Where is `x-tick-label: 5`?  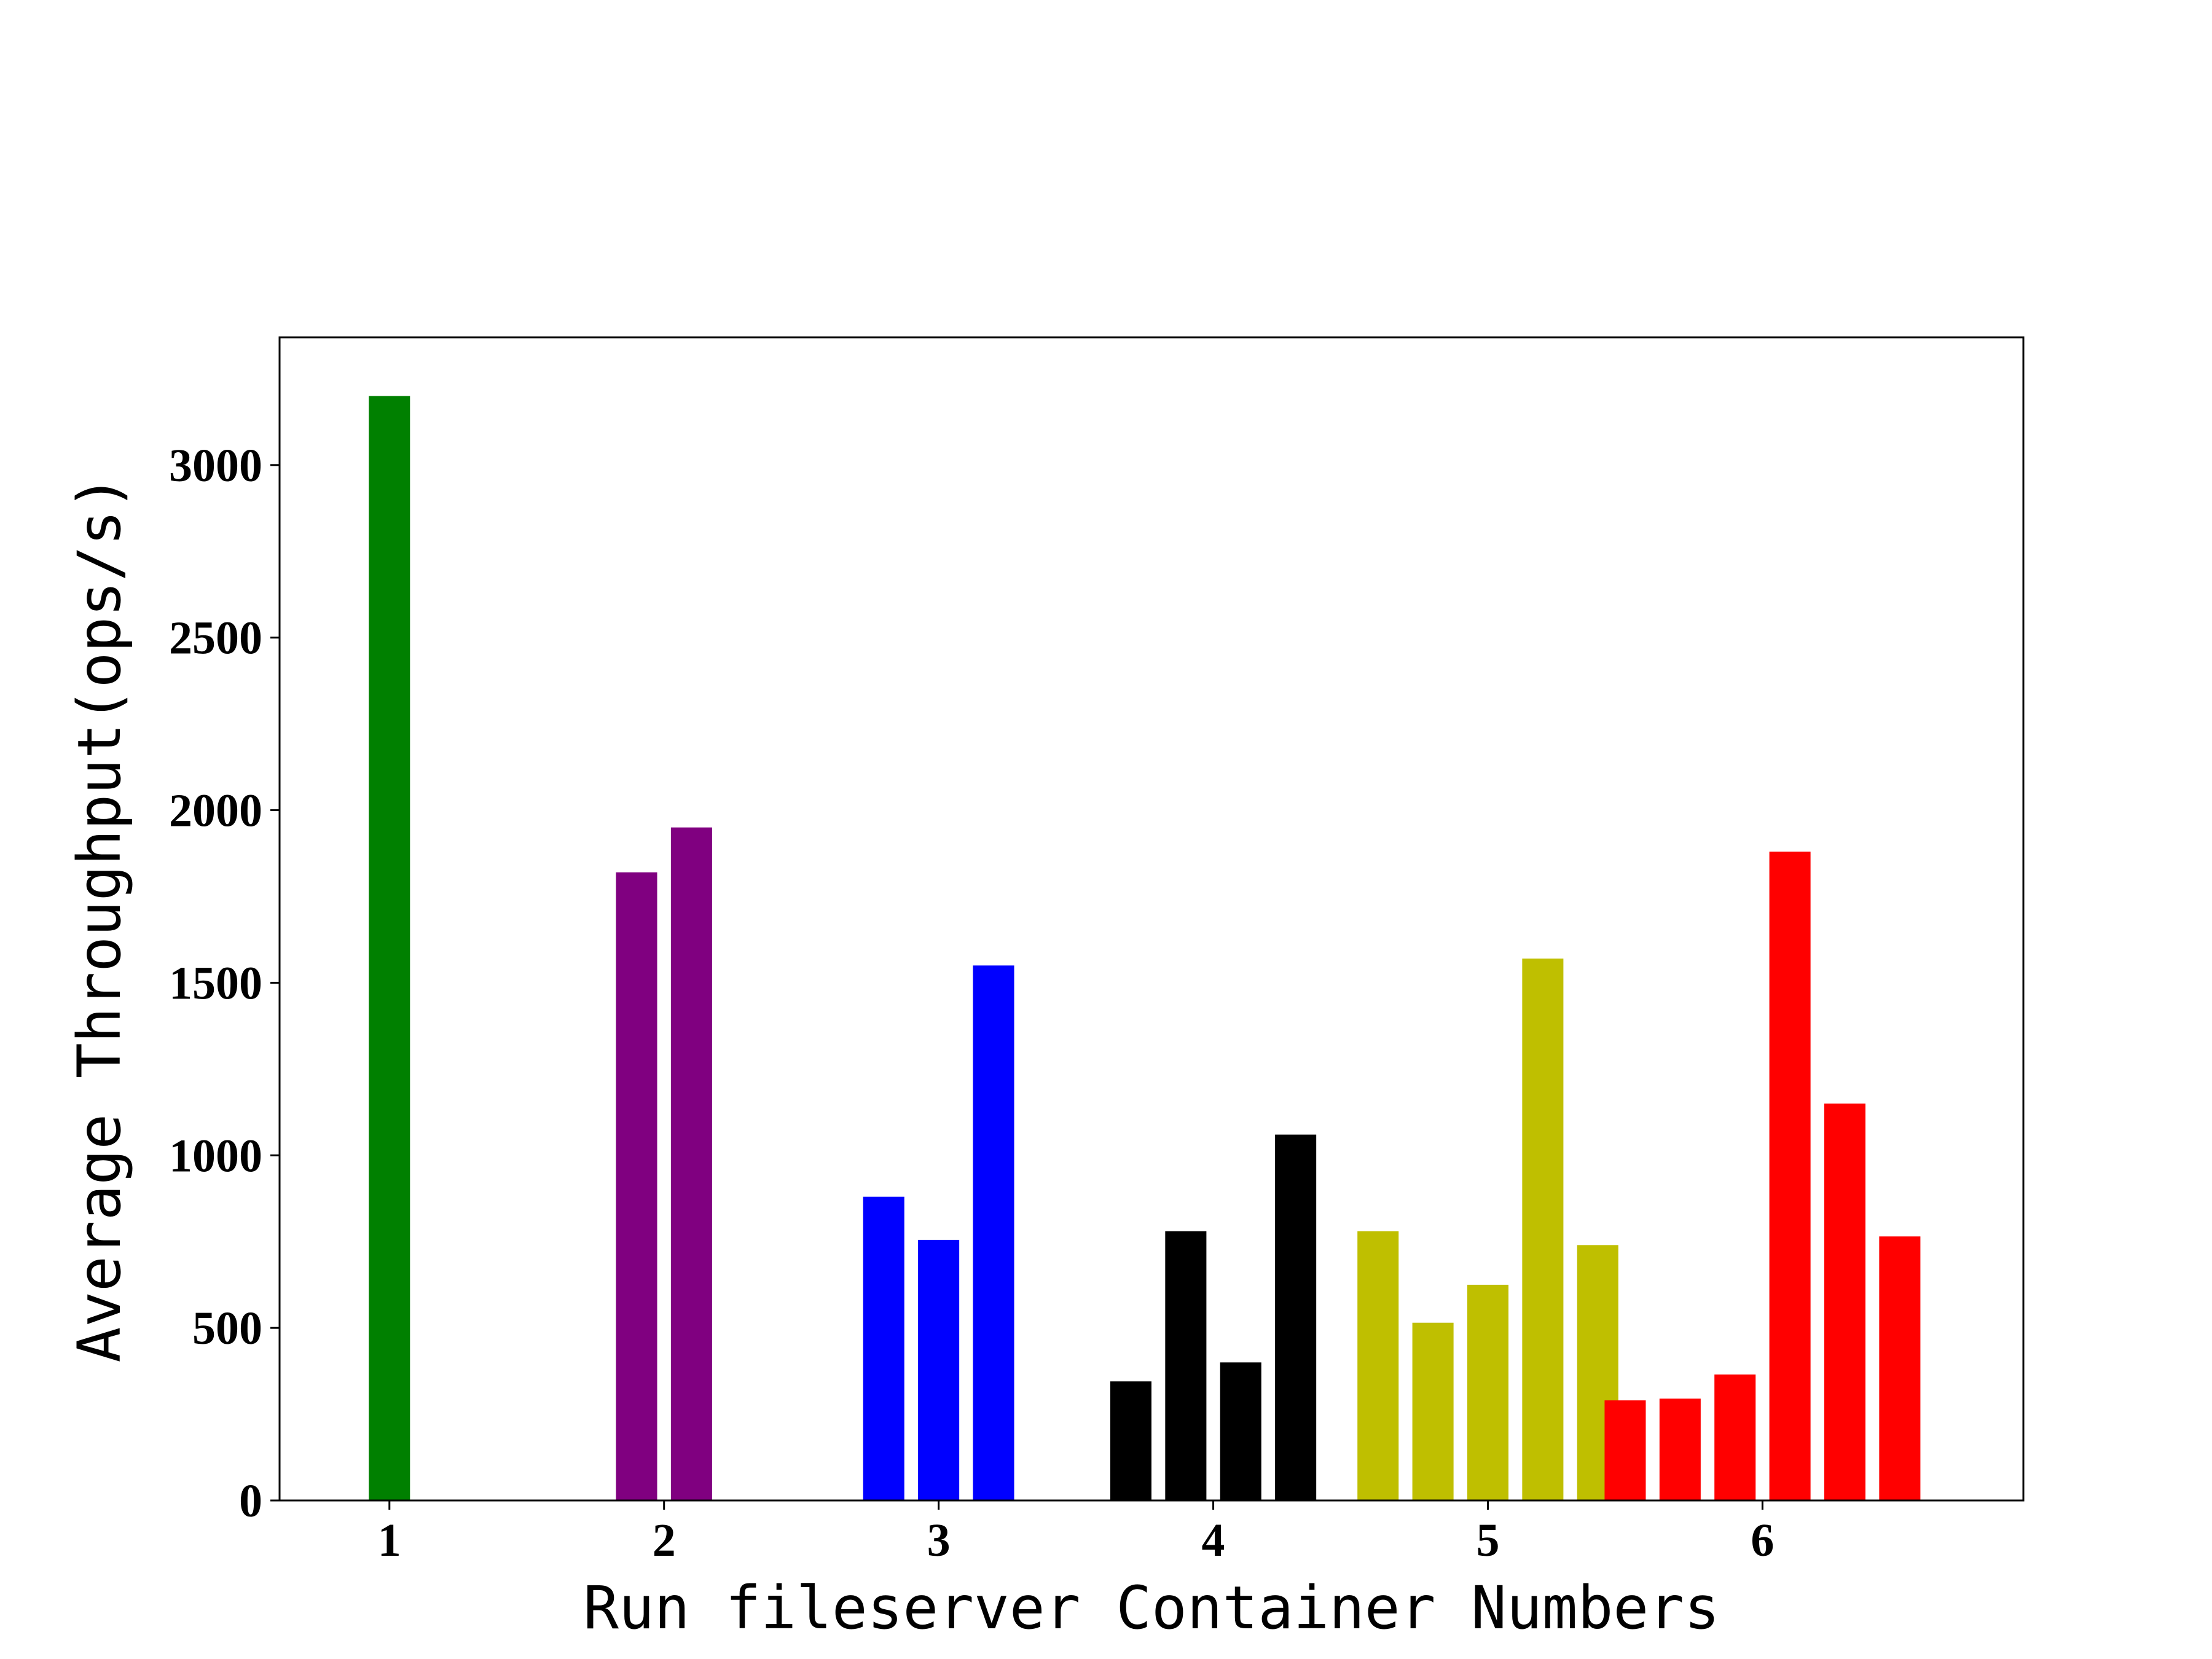 x-tick-label: 5 is located at coordinates (1487, 1540).